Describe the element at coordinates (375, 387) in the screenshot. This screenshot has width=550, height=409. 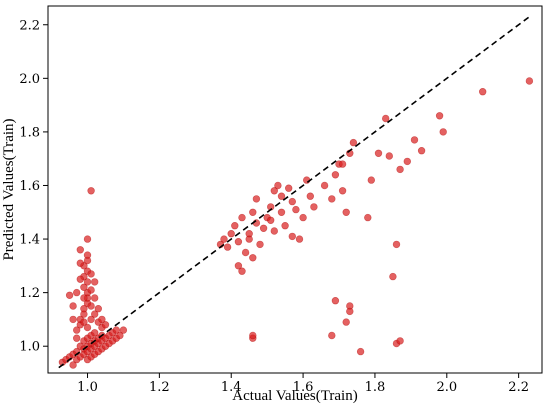
I see `x-tick-label: 1.8` at that location.